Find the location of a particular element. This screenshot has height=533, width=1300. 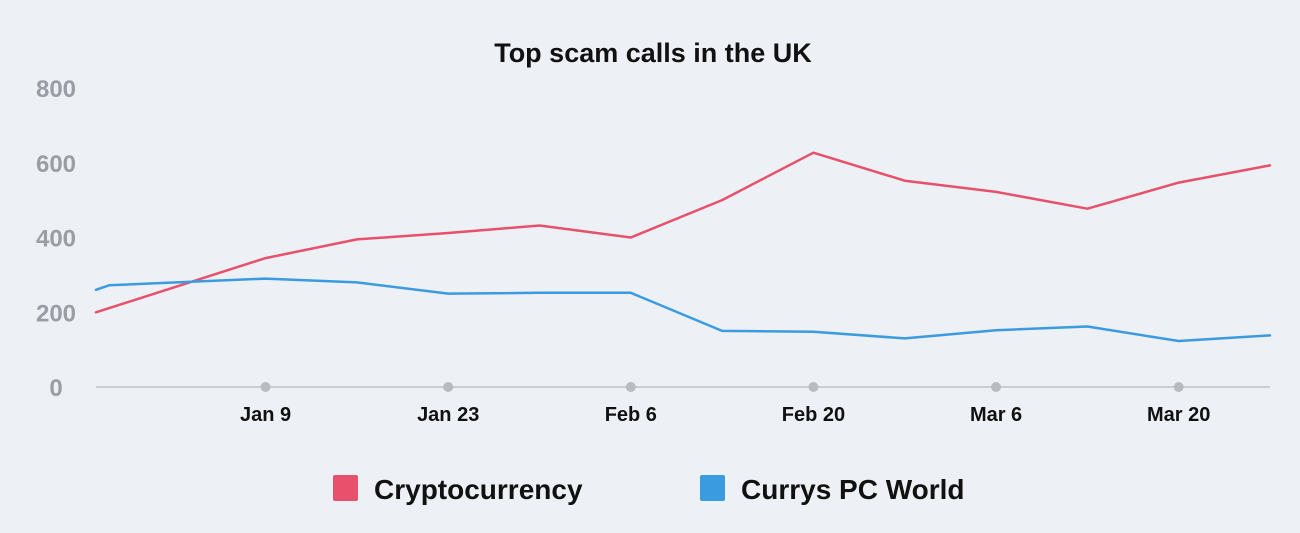

legend: Cryptocurrency Currys PC World is located at coordinates (649, 489).